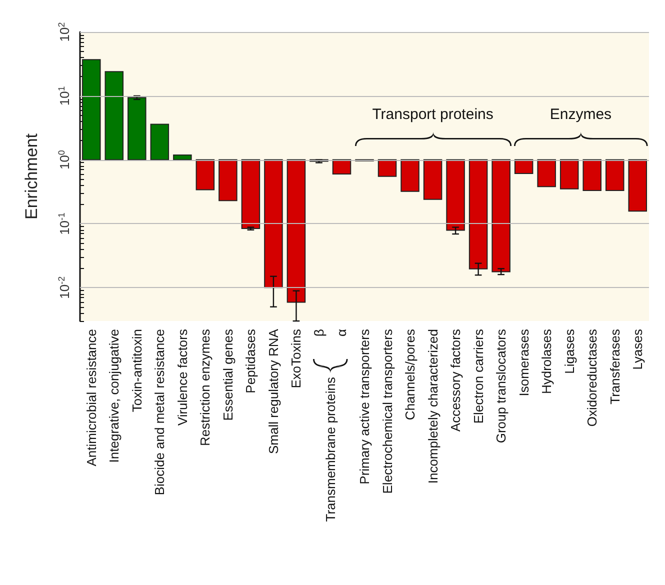 The image size is (665, 585). I want to click on x-tick-label: α, so click(342, 332).